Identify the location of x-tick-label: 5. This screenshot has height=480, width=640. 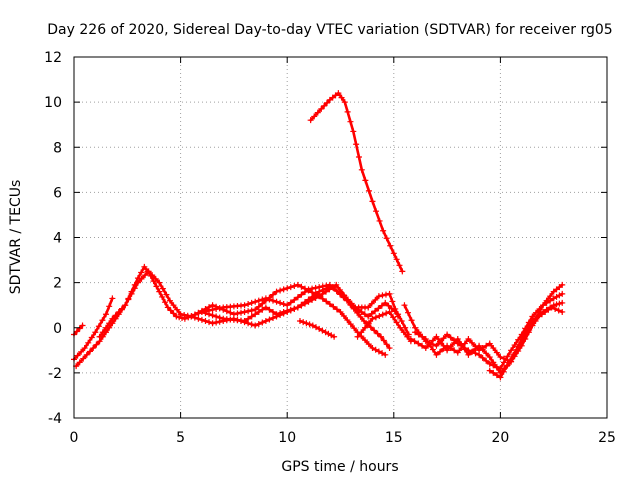
(180, 438).